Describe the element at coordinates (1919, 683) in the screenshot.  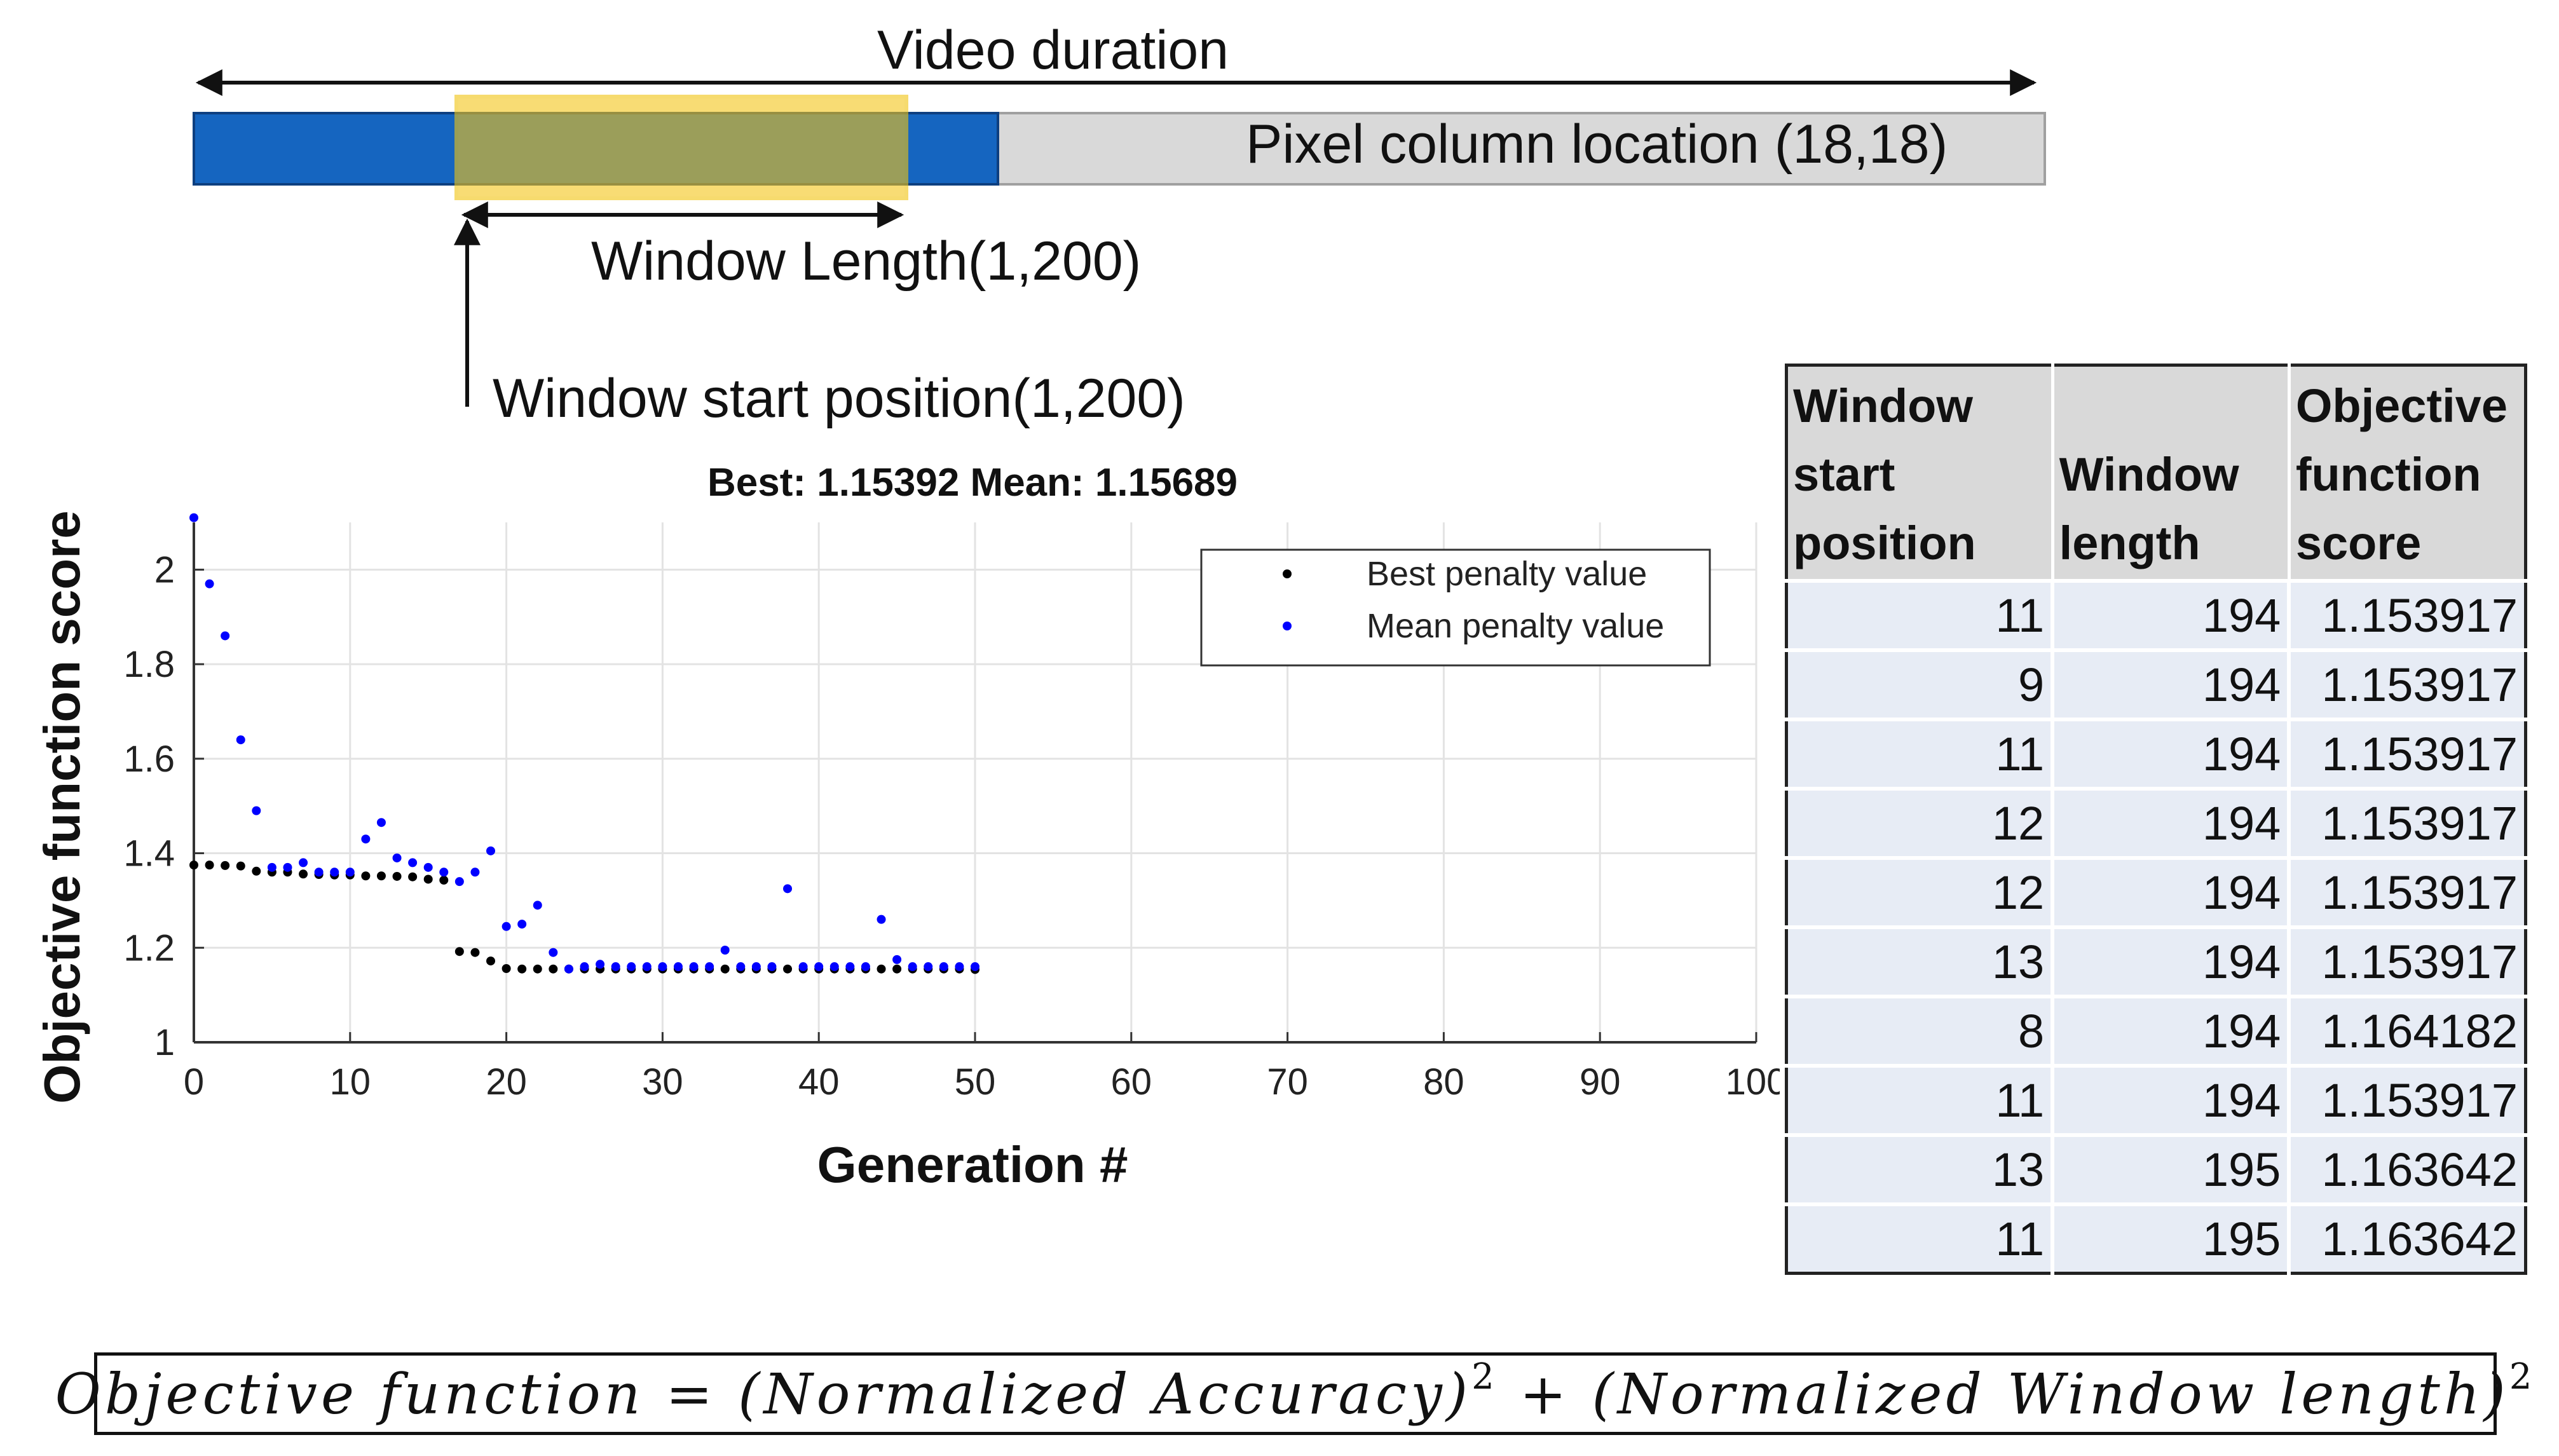
I see `window-start-cell: 9` at that location.